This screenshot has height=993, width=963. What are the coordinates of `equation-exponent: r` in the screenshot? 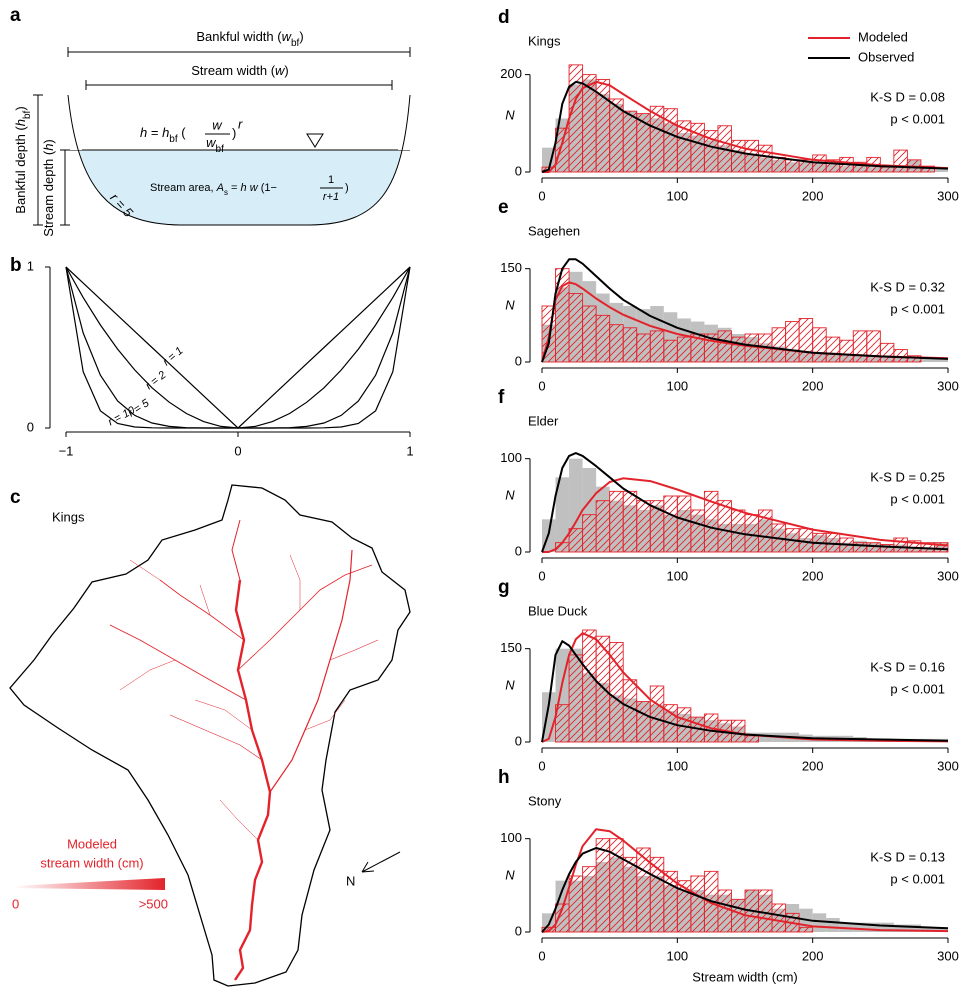 It's located at (240, 123).